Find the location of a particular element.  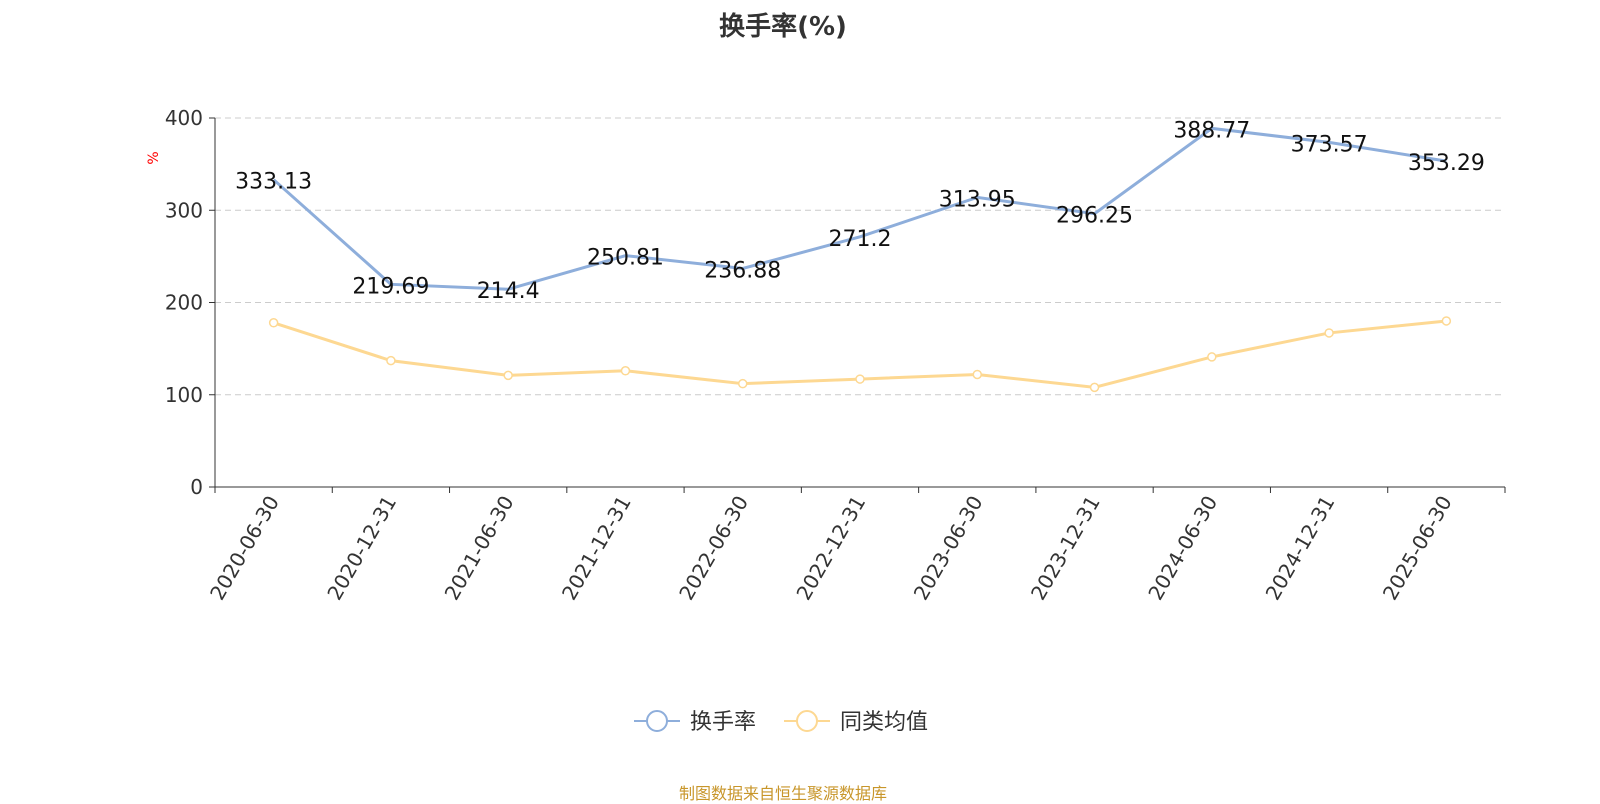

data-label: 236.88 is located at coordinates (742, 270).